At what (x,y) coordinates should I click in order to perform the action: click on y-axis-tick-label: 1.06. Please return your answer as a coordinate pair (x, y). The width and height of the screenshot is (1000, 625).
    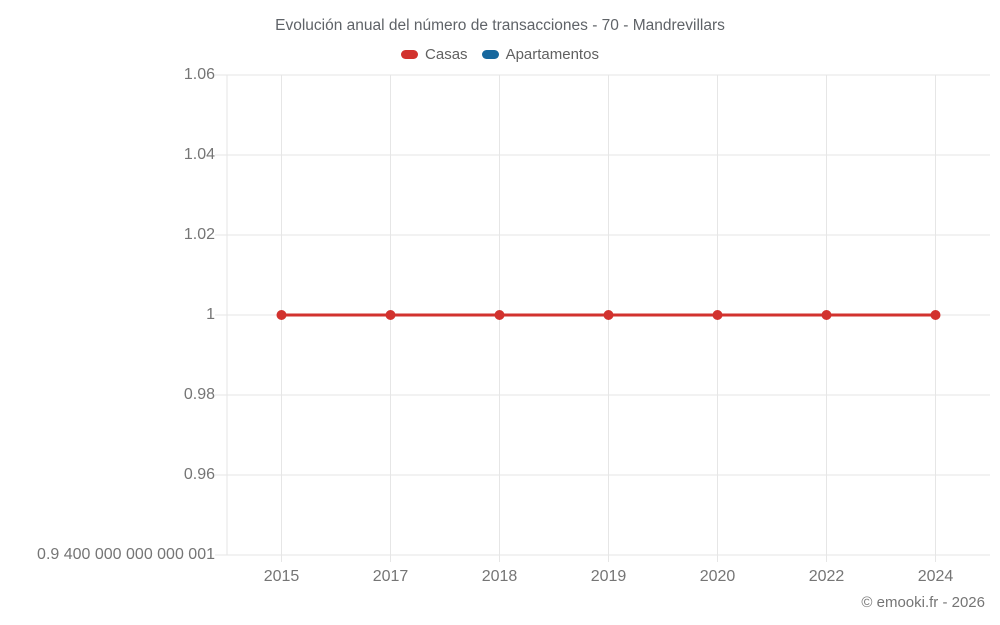
    Looking at the image, I should click on (199, 74).